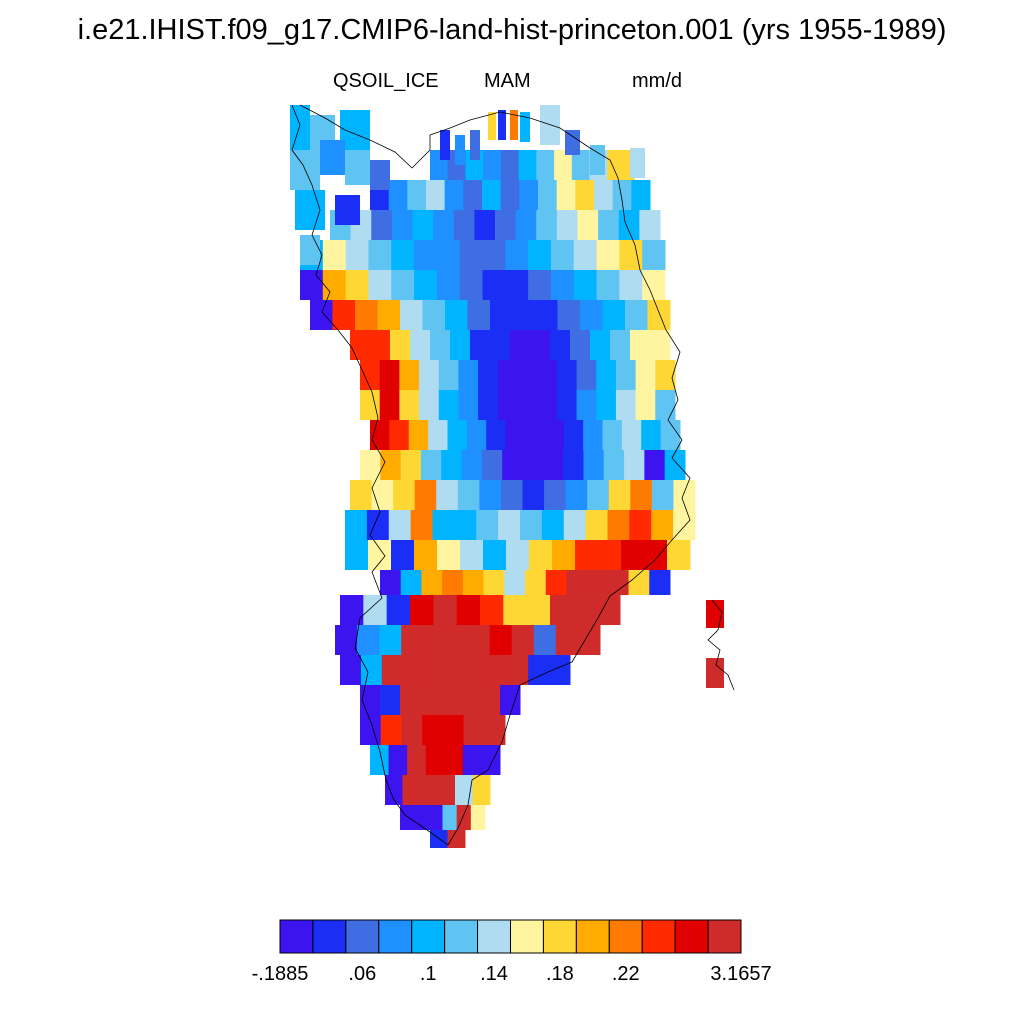 Image resolution: width=1024 pixels, height=1024 pixels. I want to click on coastline-north, so click(365, 136).